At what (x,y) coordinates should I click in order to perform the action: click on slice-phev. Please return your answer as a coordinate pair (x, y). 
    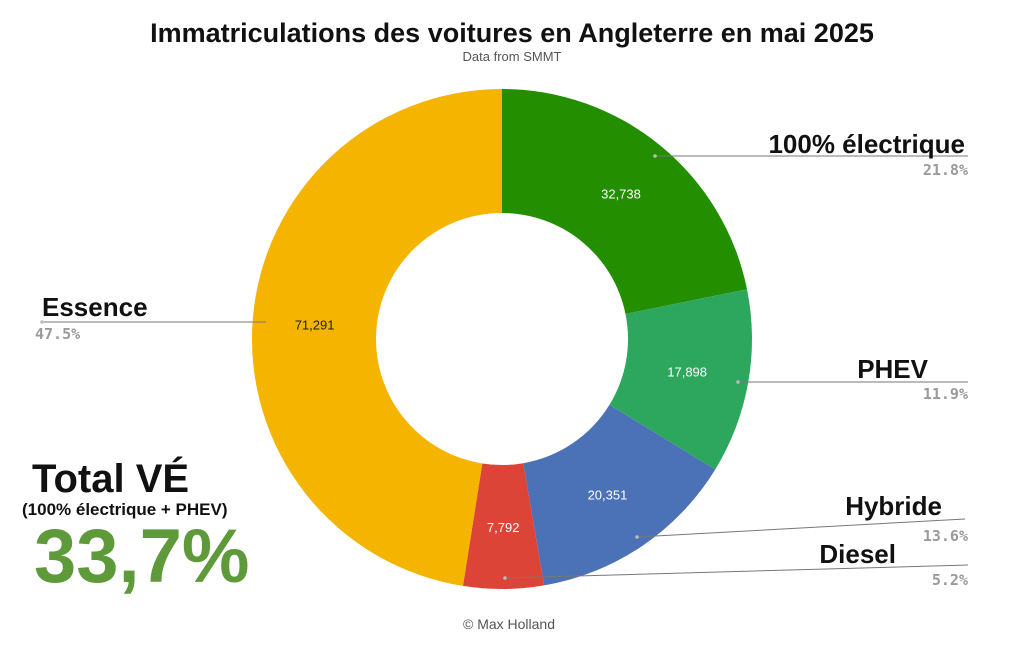
    Looking at the image, I should click on (680, 379).